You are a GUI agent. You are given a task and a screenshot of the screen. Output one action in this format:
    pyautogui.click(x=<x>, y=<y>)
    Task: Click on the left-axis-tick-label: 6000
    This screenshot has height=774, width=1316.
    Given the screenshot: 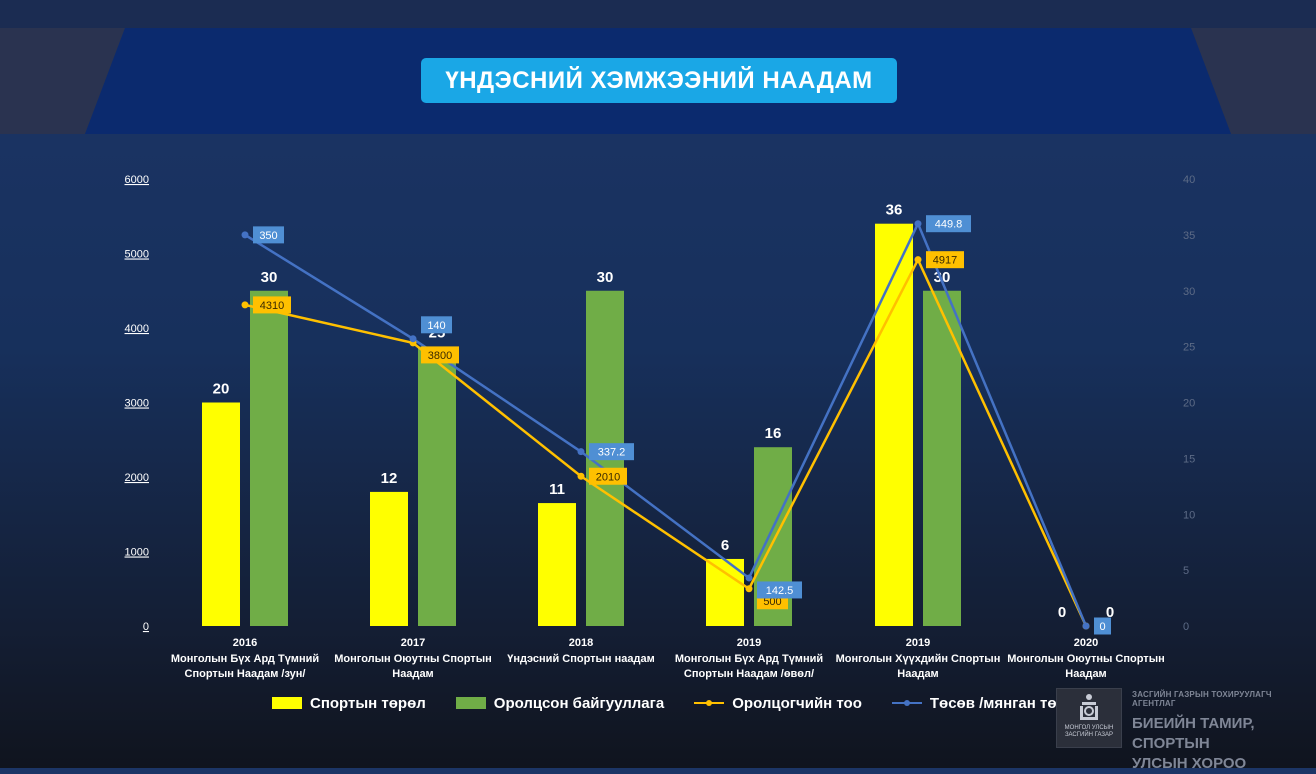 What is the action you would take?
    pyautogui.click(x=137, y=180)
    